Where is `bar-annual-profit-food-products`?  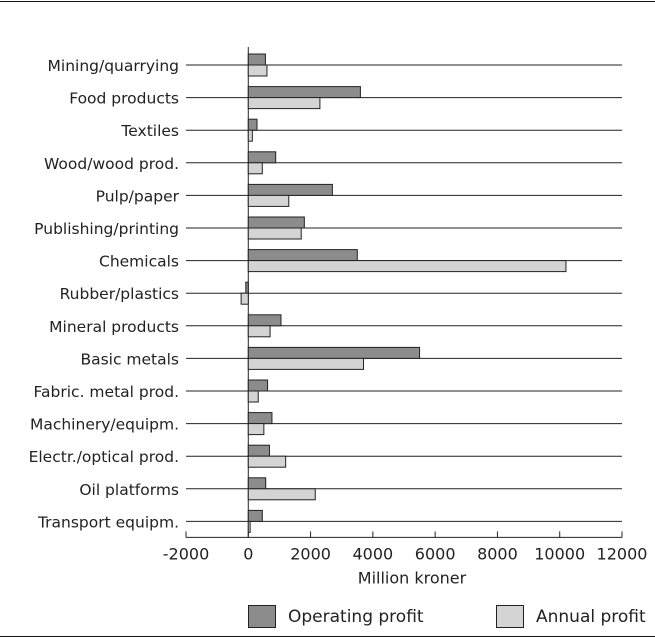
bar-annual-profit-food-products is located at coordinates (284, 103).